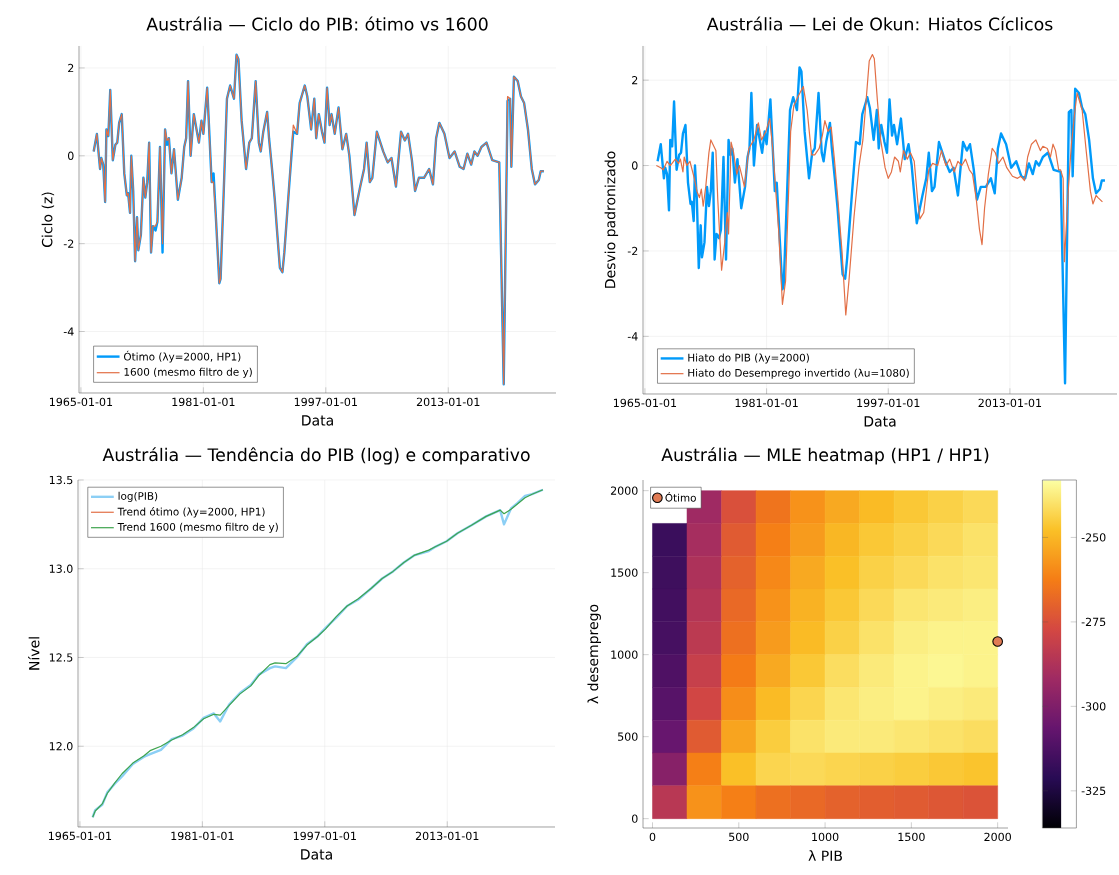 This screenshot has height=875, width=1119. What do you see at coordinates (594, 654) in the screenshot?
I see `y-axis-title: λ desemprego` at bounding box center [594, 654].